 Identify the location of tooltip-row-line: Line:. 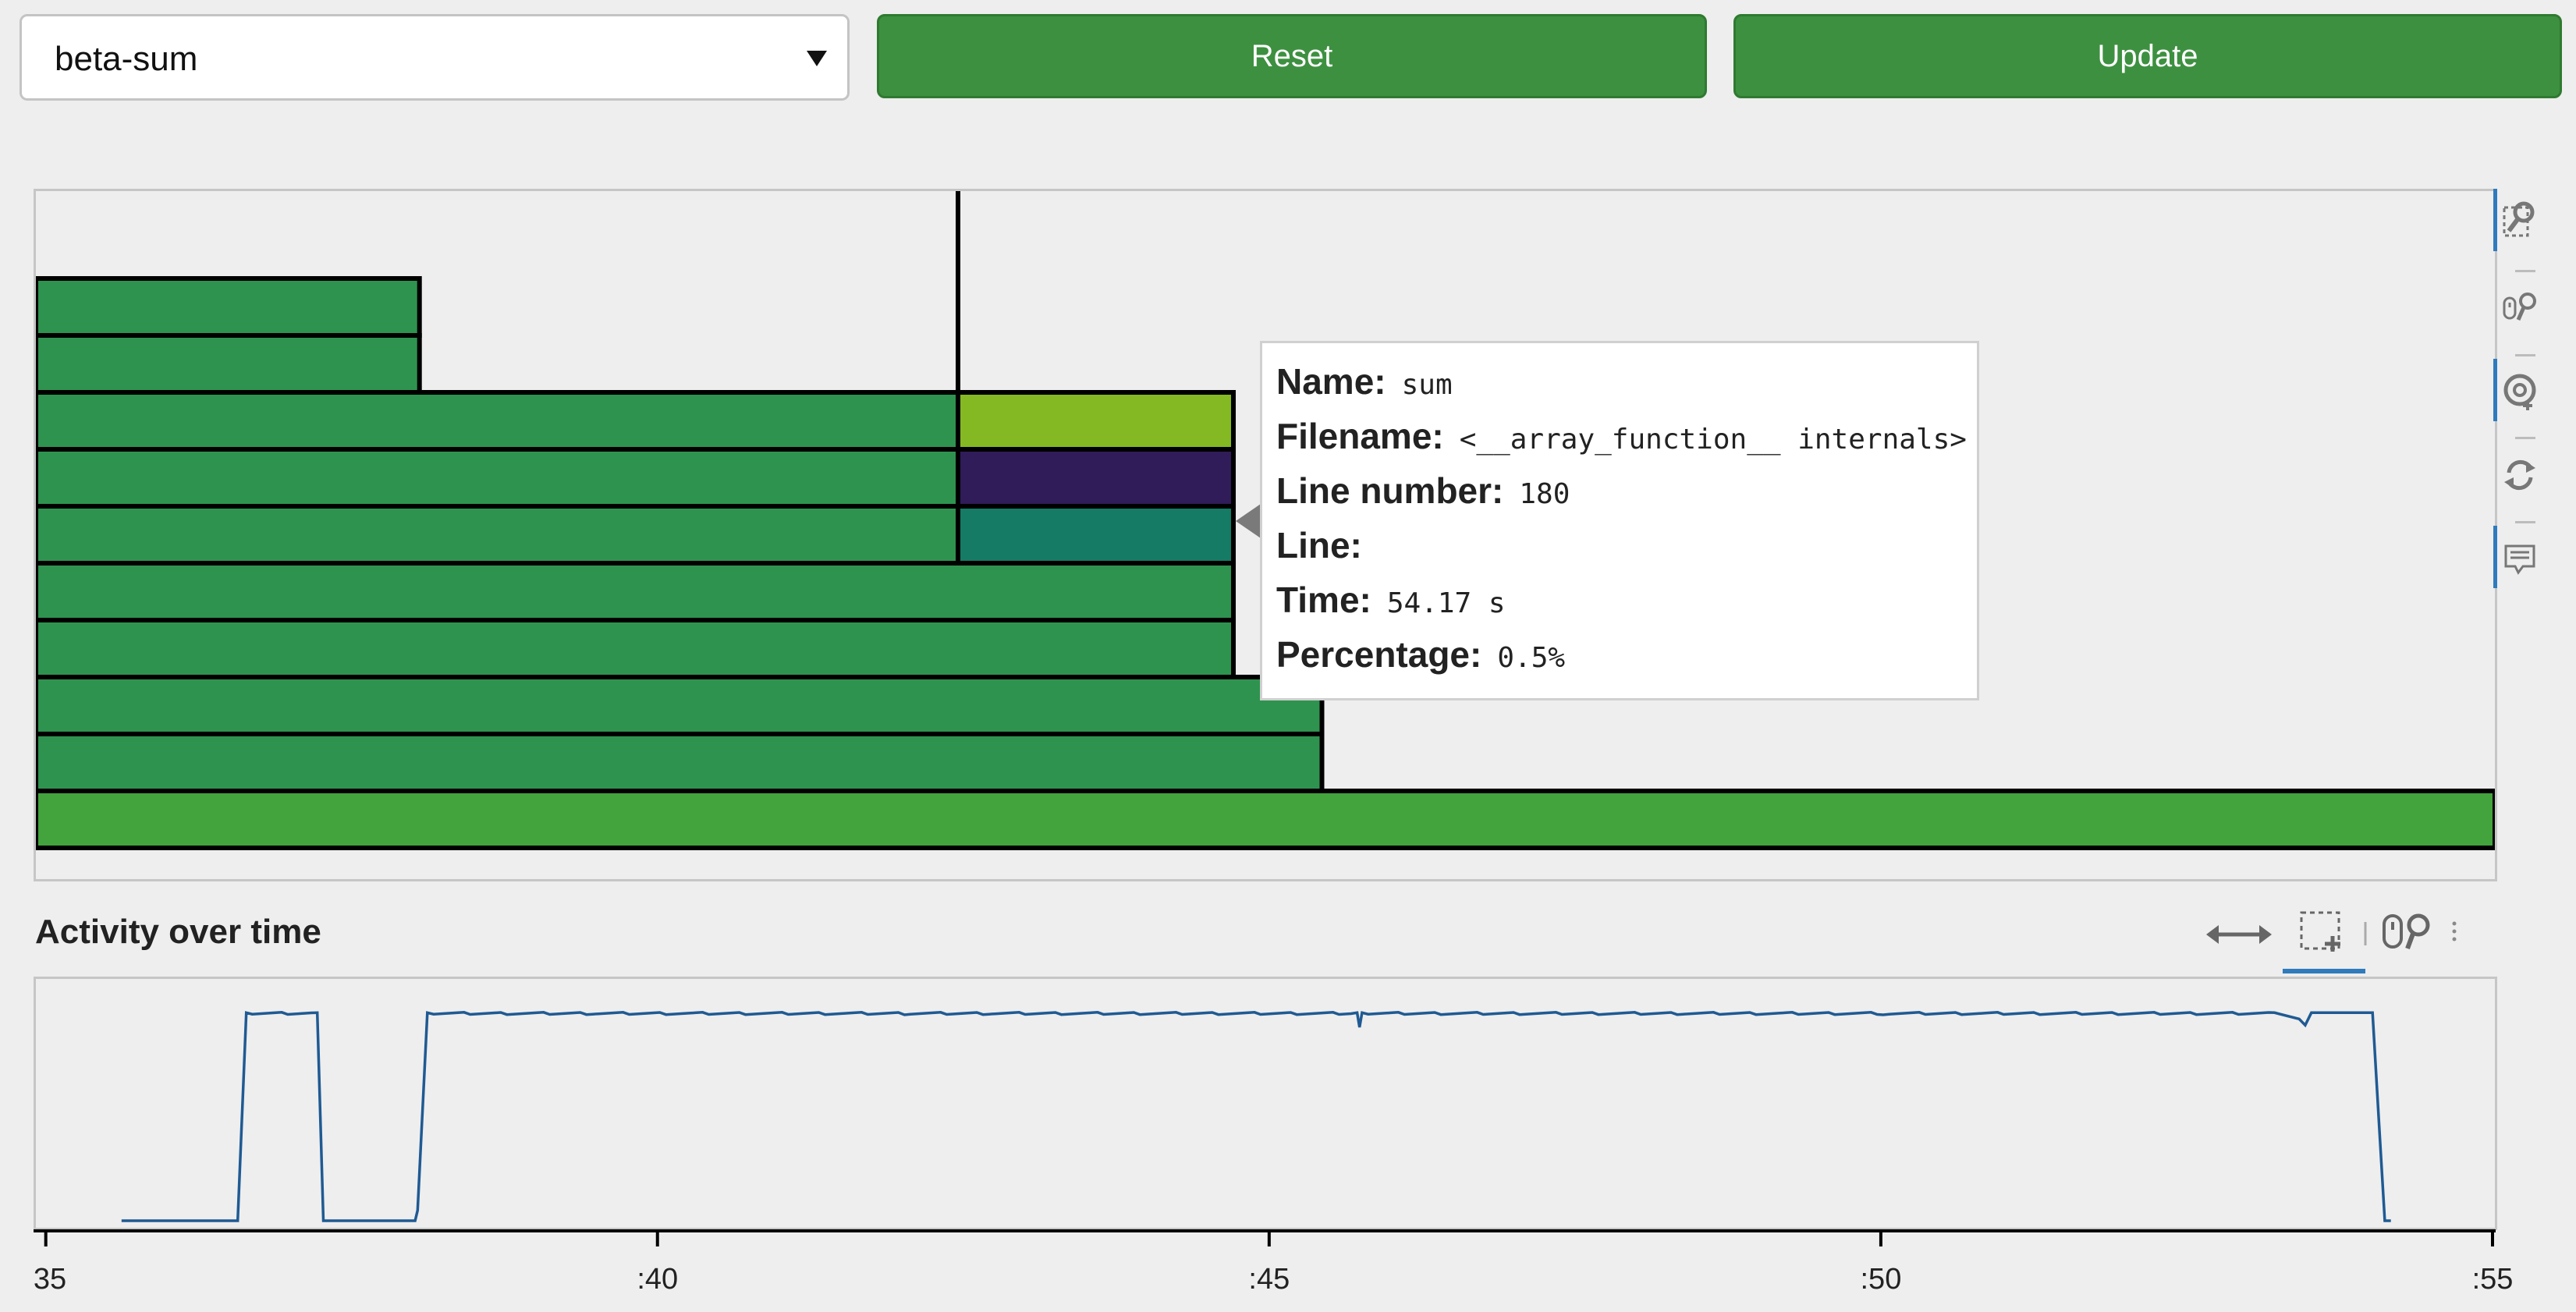
(1626, 551).